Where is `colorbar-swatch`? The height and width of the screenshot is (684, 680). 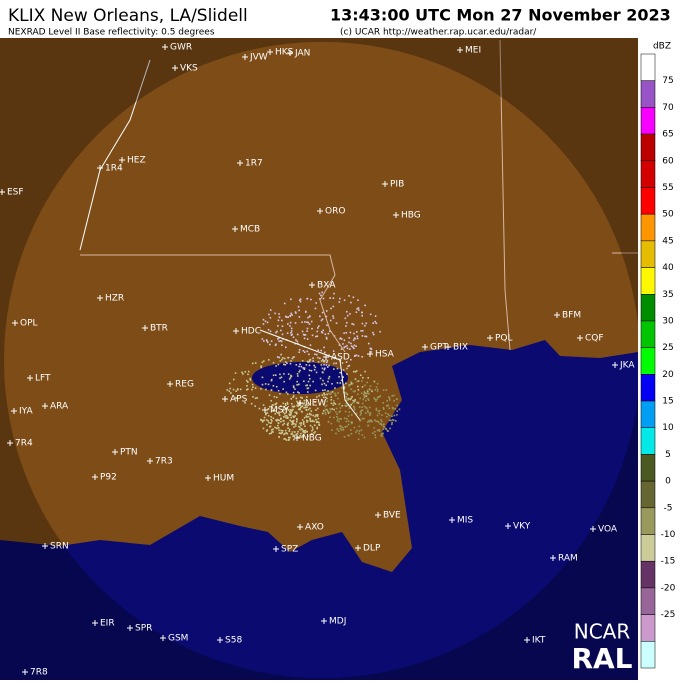
colorbar-swatch is located at coordinates (648, 227).